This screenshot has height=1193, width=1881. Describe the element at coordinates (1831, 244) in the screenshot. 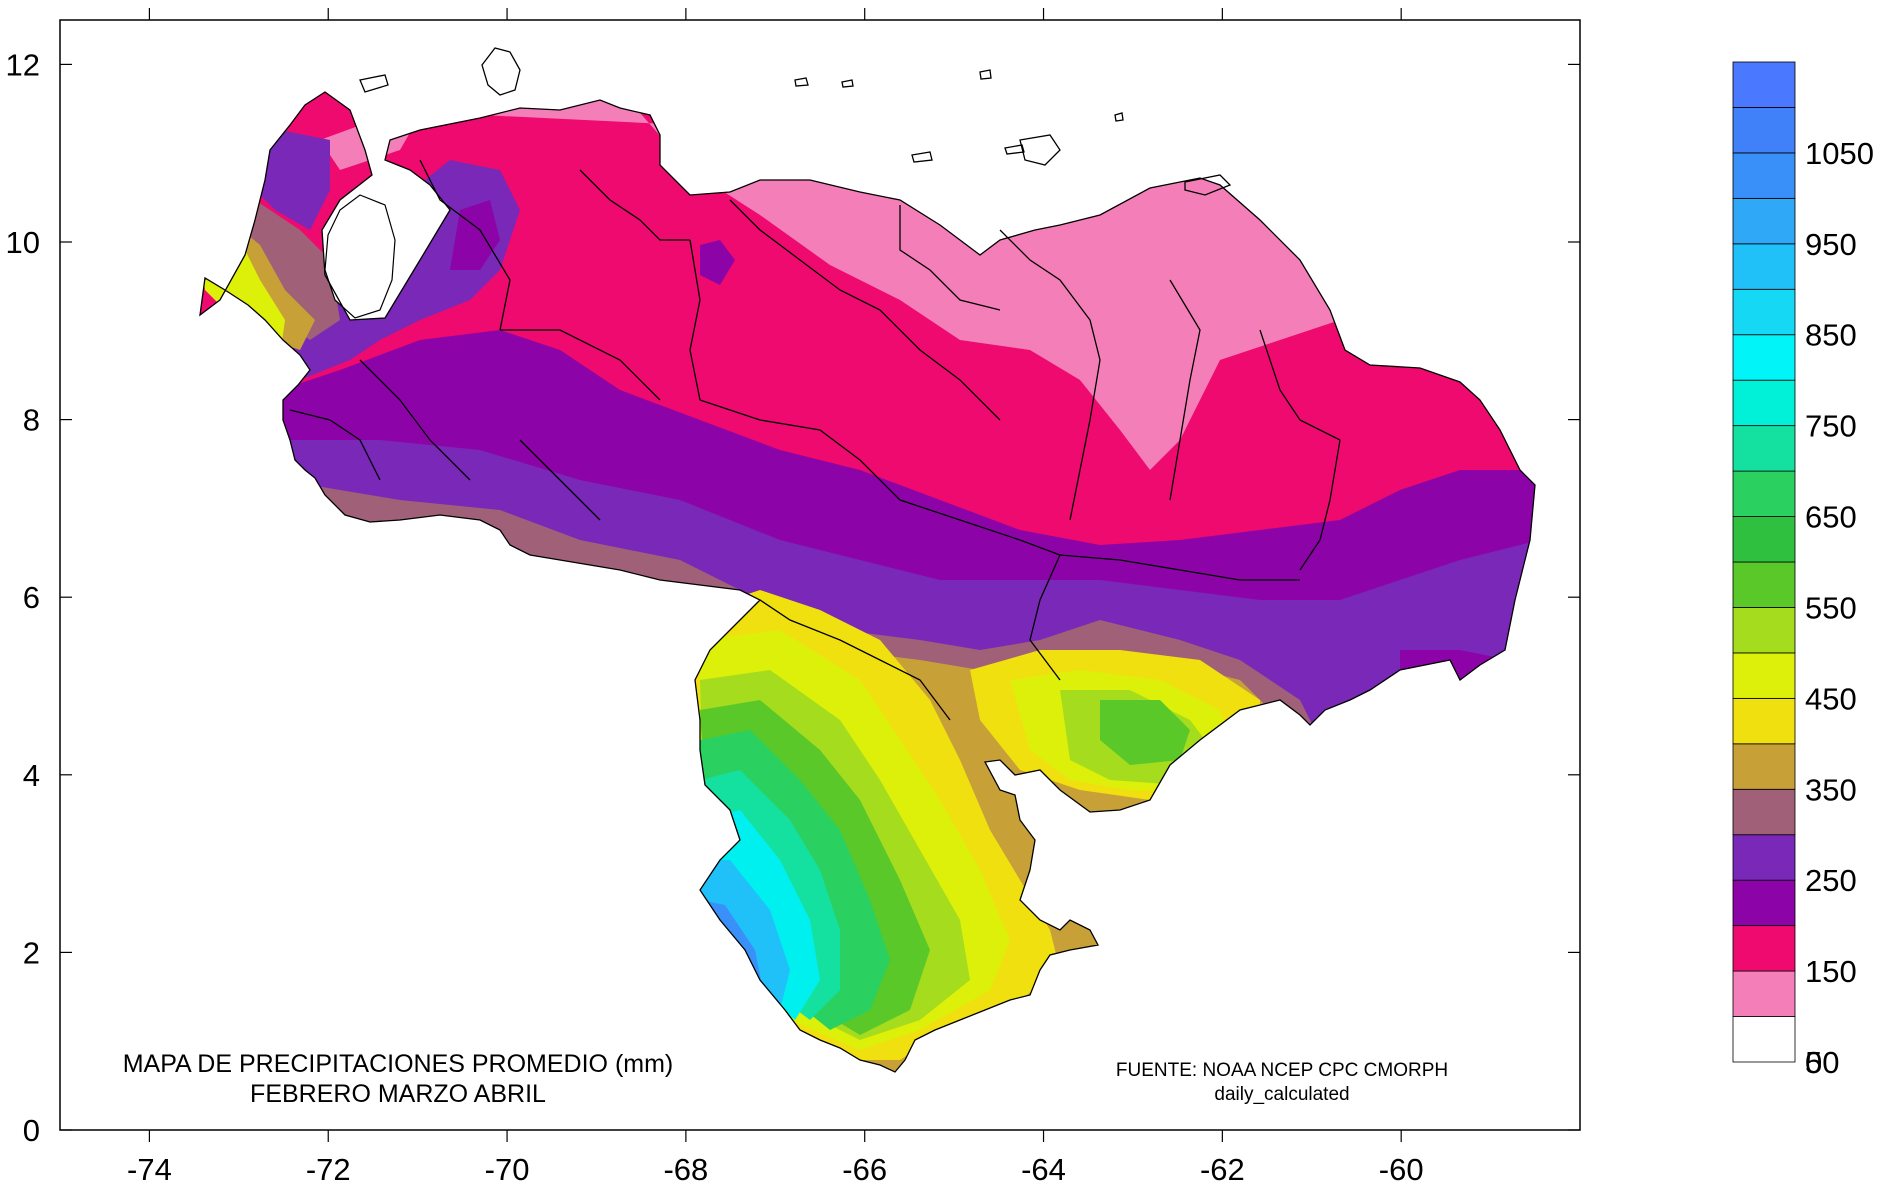

I see `legend-label: 950` at that location.